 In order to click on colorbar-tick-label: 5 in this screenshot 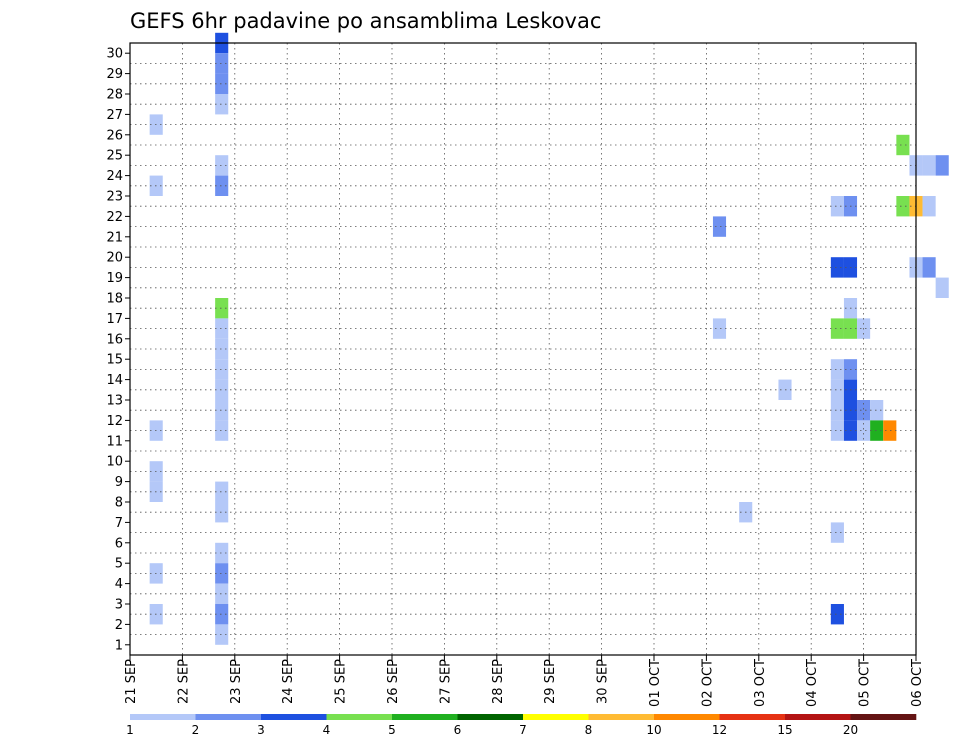, I will do `click(392, 730)`.